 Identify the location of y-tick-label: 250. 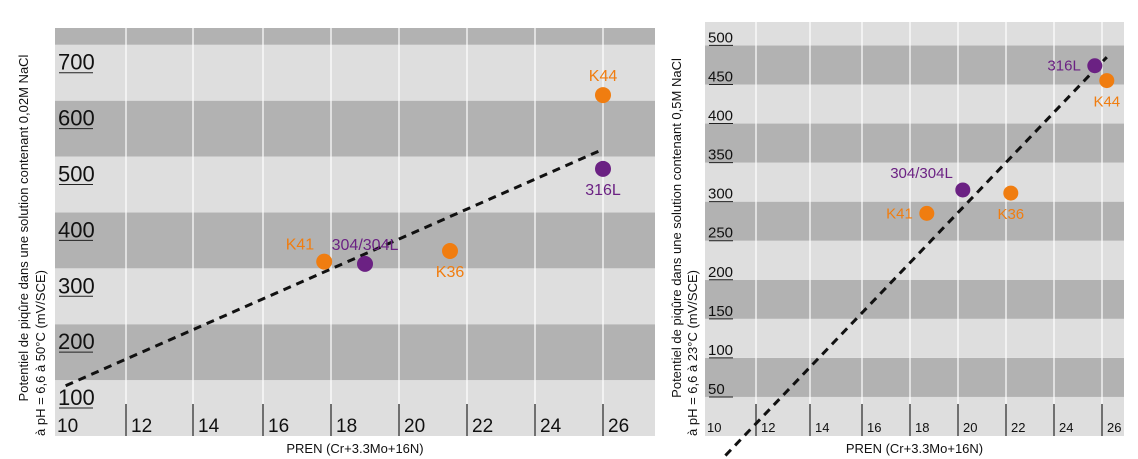
(720, 233).